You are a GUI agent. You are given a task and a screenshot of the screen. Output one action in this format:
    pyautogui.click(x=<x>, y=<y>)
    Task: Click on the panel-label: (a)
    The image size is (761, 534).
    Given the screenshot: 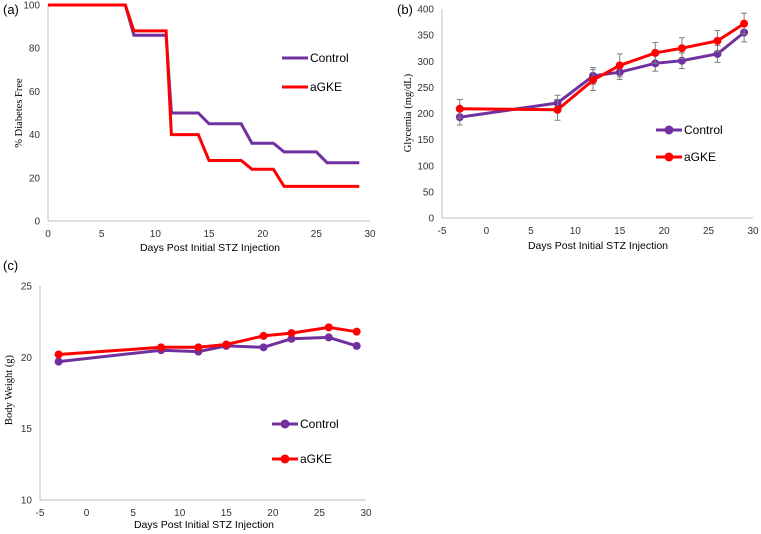 What is the action you would take?
    pyautogui.click(x=11, y=9)
    